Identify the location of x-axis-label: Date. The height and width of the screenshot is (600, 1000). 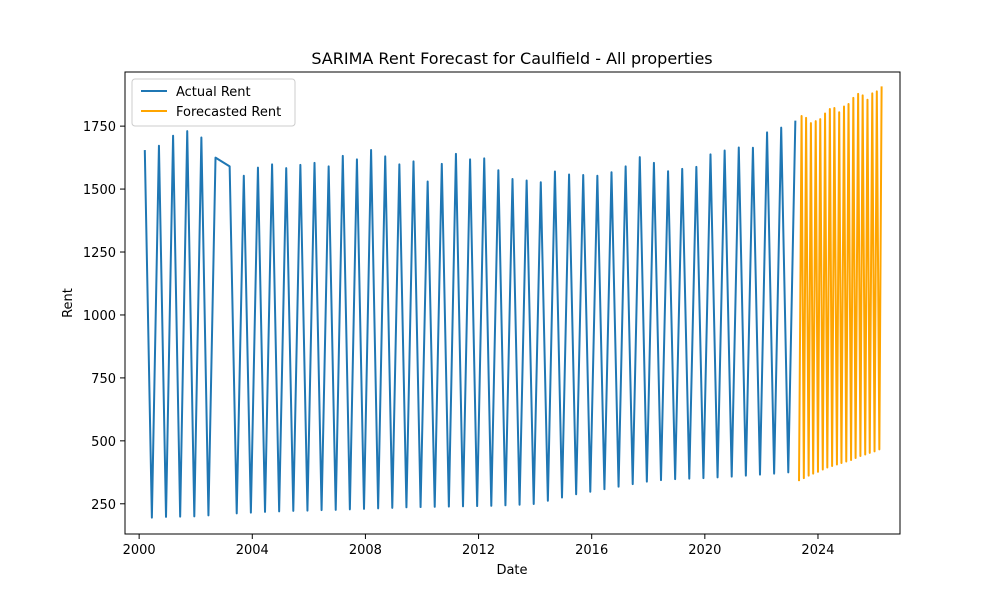
(511, 570).